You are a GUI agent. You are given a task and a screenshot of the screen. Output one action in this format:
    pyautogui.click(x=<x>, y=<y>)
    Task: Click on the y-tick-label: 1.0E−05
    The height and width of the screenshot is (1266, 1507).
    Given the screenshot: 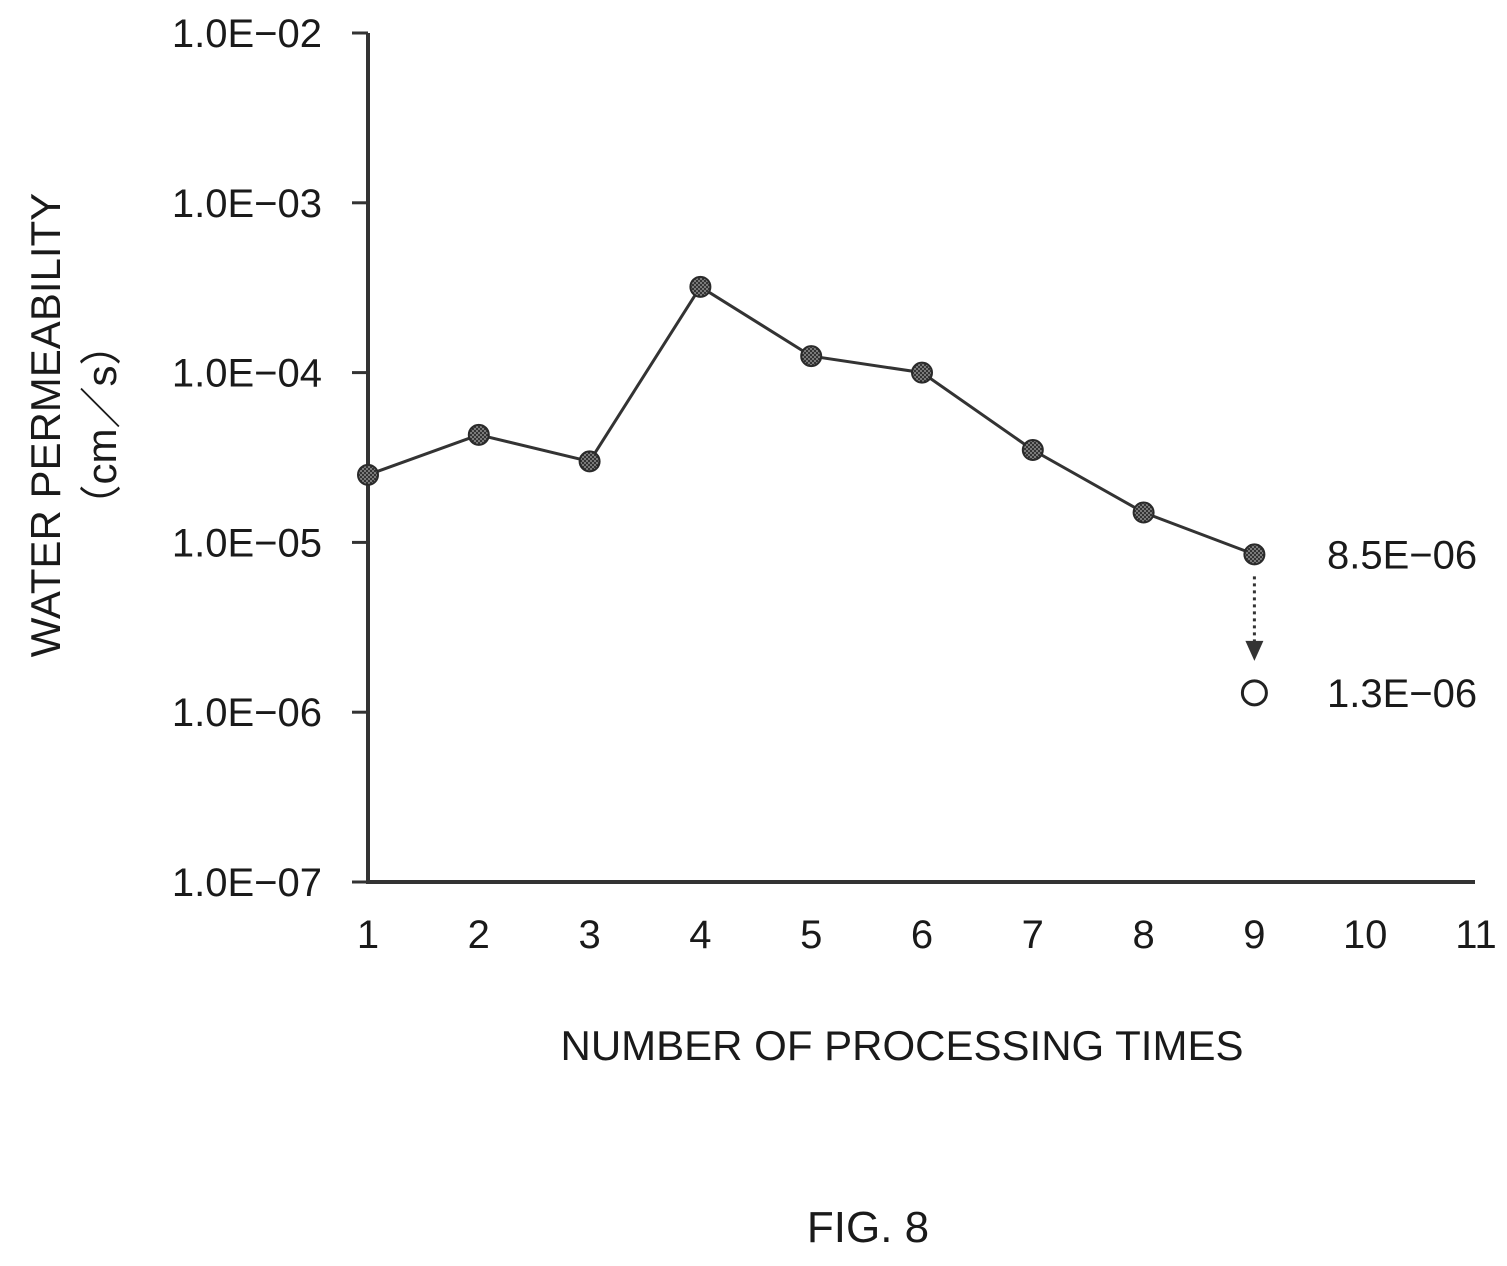 What is the action you would take?
    pyautogui.click(x=247, y=543)
    